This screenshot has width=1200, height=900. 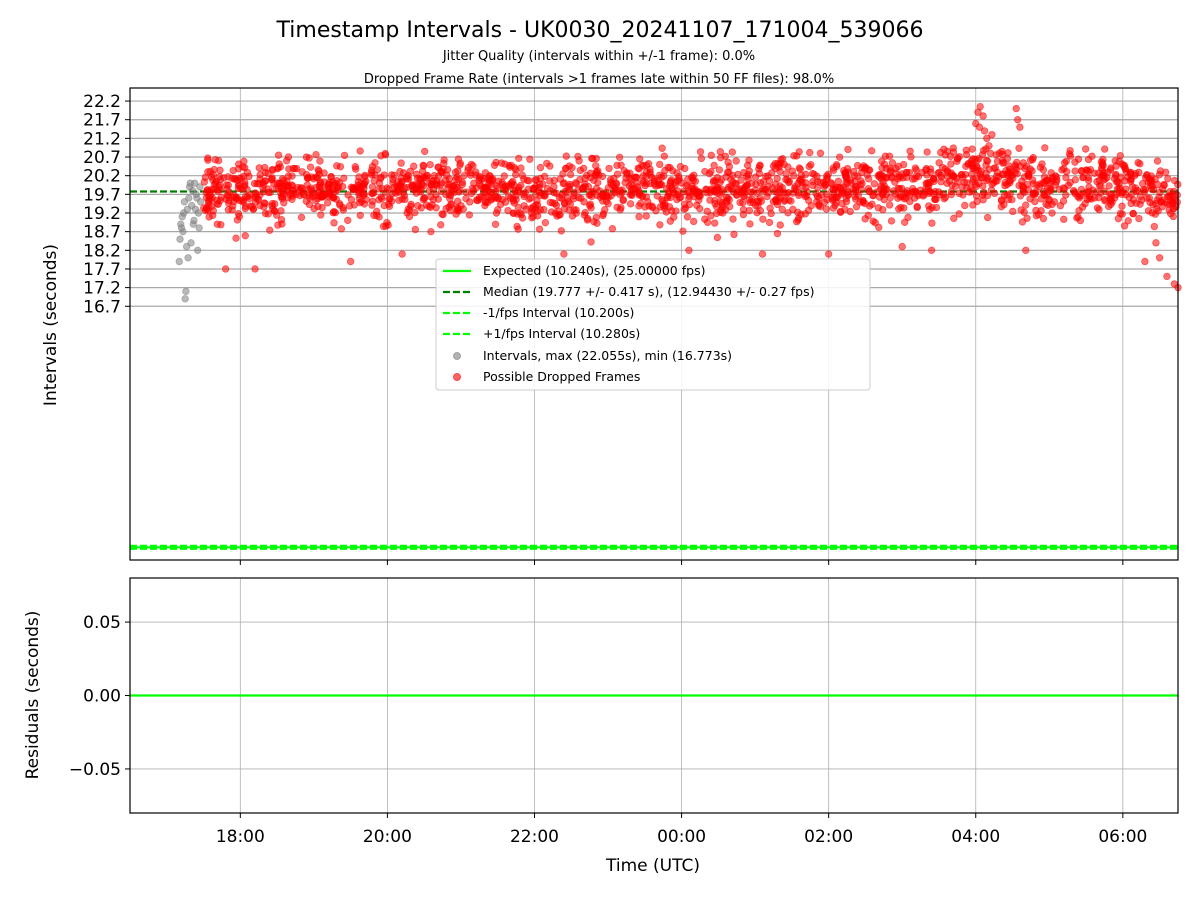 What do you see at coordinates (828, 837) in the screenshot?
I see `x-tick-label: 02:00` at bounding box center [828, 837].